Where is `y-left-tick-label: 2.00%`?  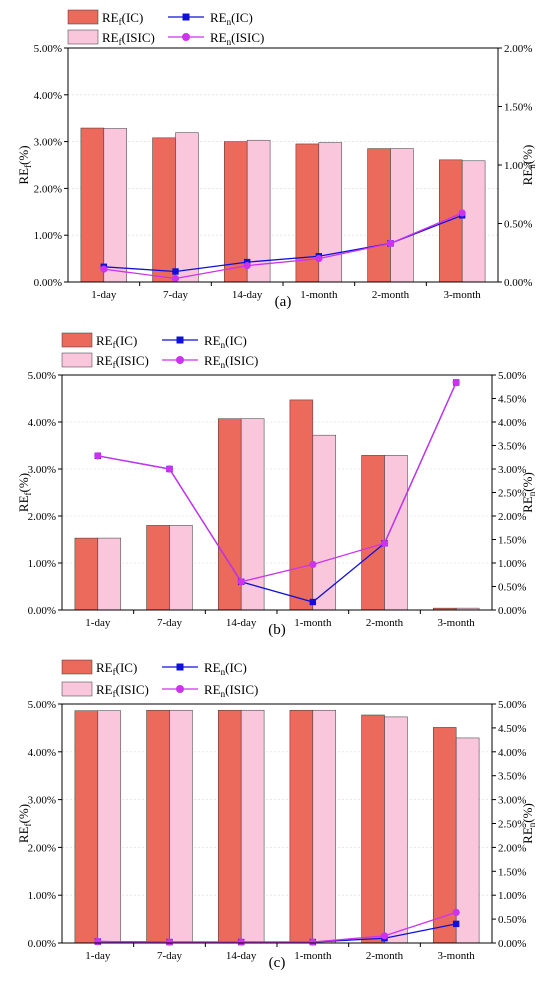 y-left-tick-label: 2.00% is located at coordinates (42, 848).